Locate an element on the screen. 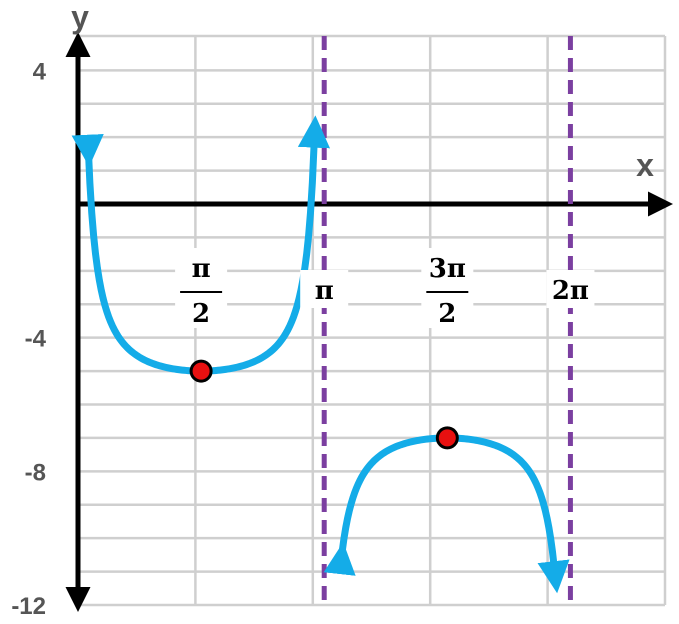 The height and width of the screenshot is (624, 679). x-tick-label: 2π is located at coordinates (570, 291).